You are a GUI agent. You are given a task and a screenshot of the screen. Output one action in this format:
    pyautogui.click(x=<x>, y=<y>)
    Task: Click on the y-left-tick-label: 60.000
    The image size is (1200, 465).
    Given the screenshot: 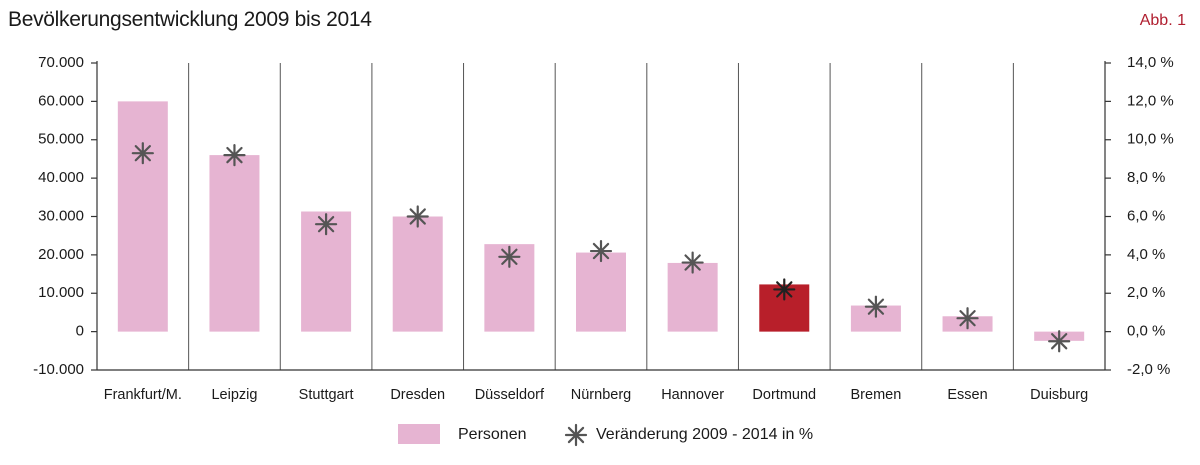 What is the action you would take?
    pyautogui.click(x=61, y=100)
    